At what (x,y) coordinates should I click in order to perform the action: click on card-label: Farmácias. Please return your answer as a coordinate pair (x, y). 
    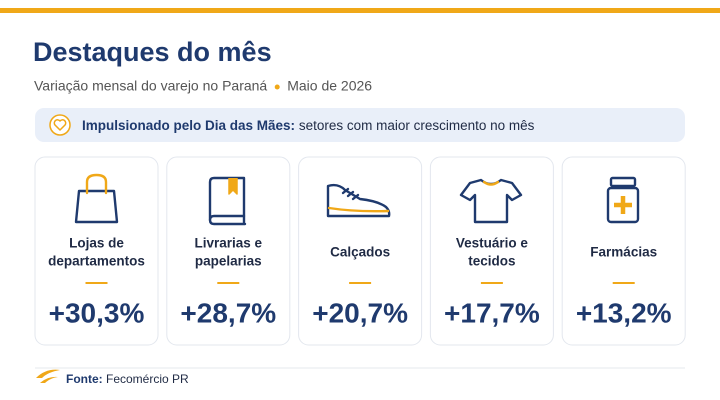
    Looking at the image, I should click on (623, 252).